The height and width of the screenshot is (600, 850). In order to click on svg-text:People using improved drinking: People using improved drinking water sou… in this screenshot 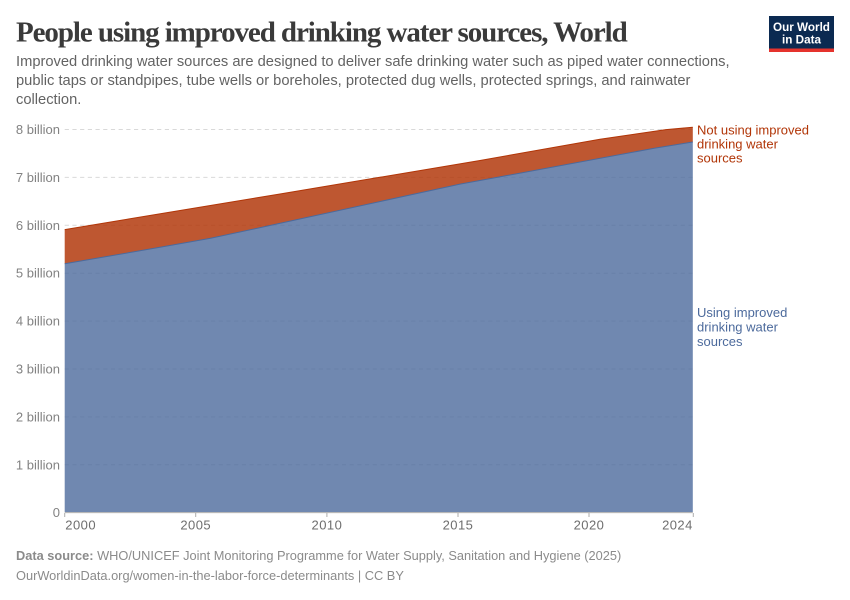, I will do `click(322, 33)`.